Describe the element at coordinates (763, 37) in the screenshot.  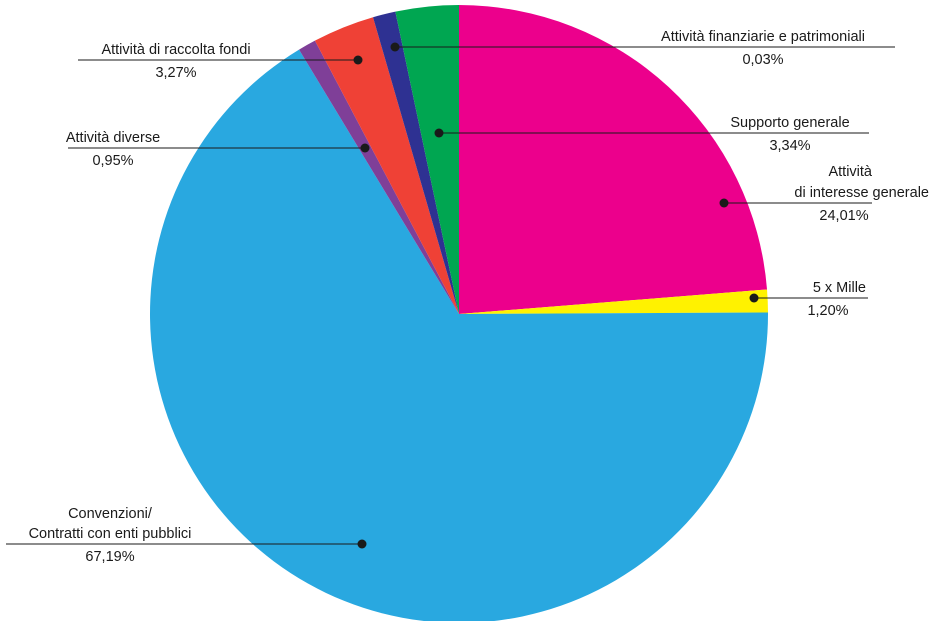
I see `callout-label-finanziarie: Attività finanziarie e patrimoniali` at that location.